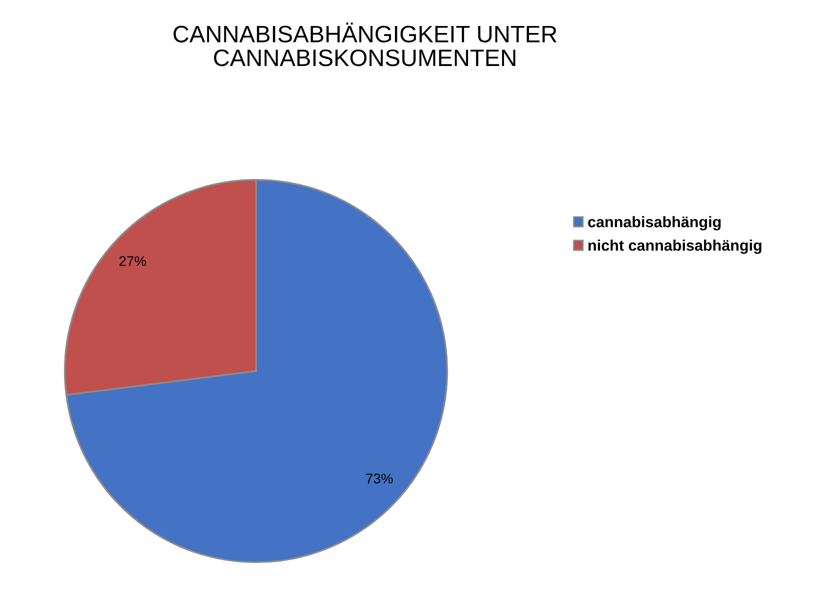 This screenshot has height=610, width=816. I want to click on legend-label: nicht cannabisabhängig, so click(675, 247).